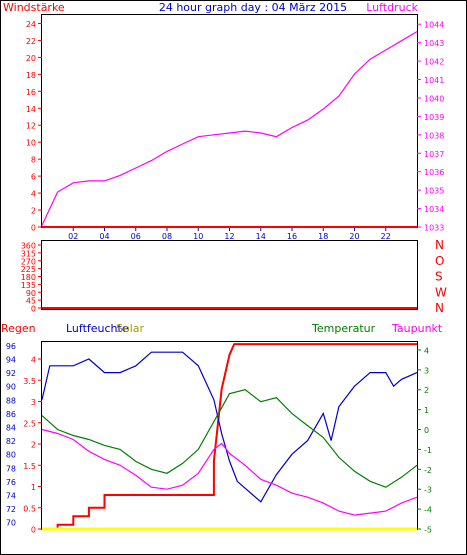 The width and height of the screenshot is (467, 555). Describe the element at coordinates (11, 400) in the screenshot. I see `humidity-tick-label: 88` at that location.